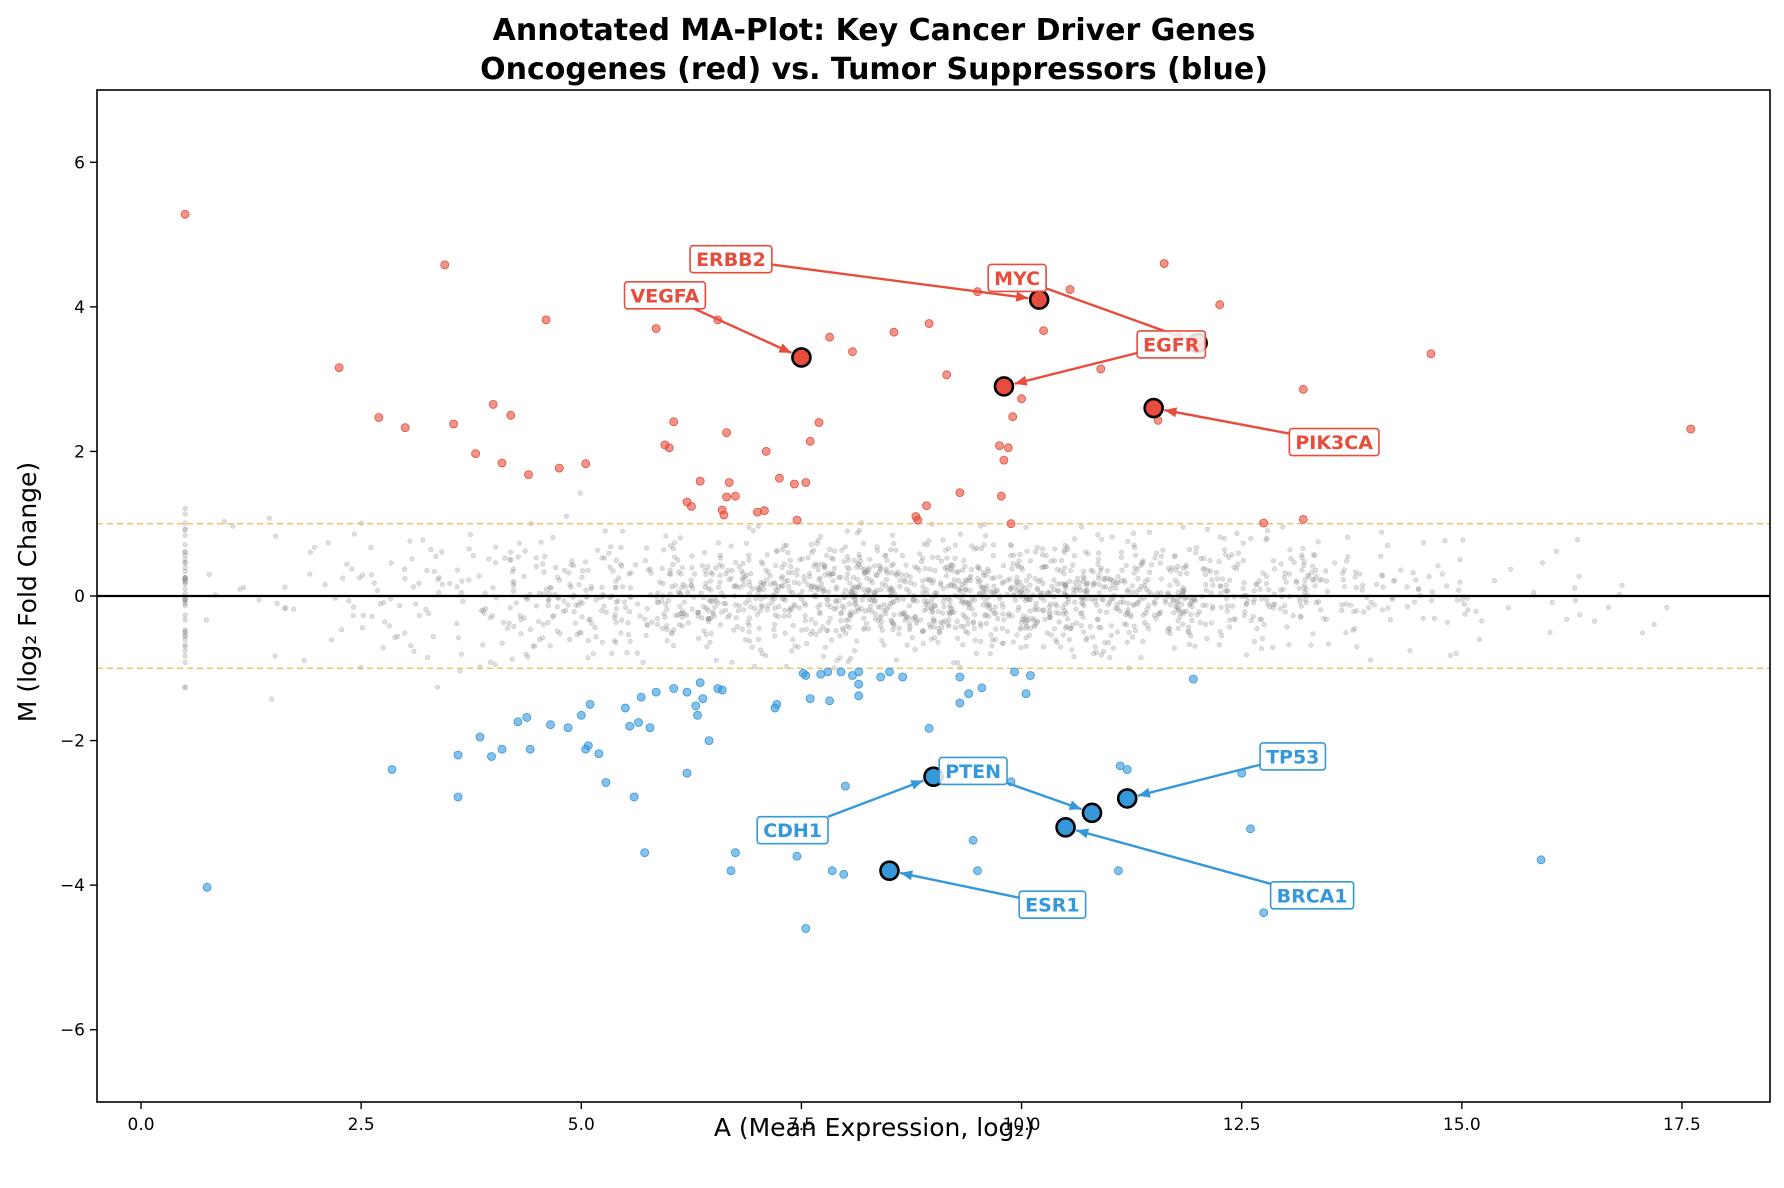  What do you see at coordinates (1312, 896) in the screenshot?
I see `gene-label-brca1: BRCA1` at bounding box center [1312, 896].